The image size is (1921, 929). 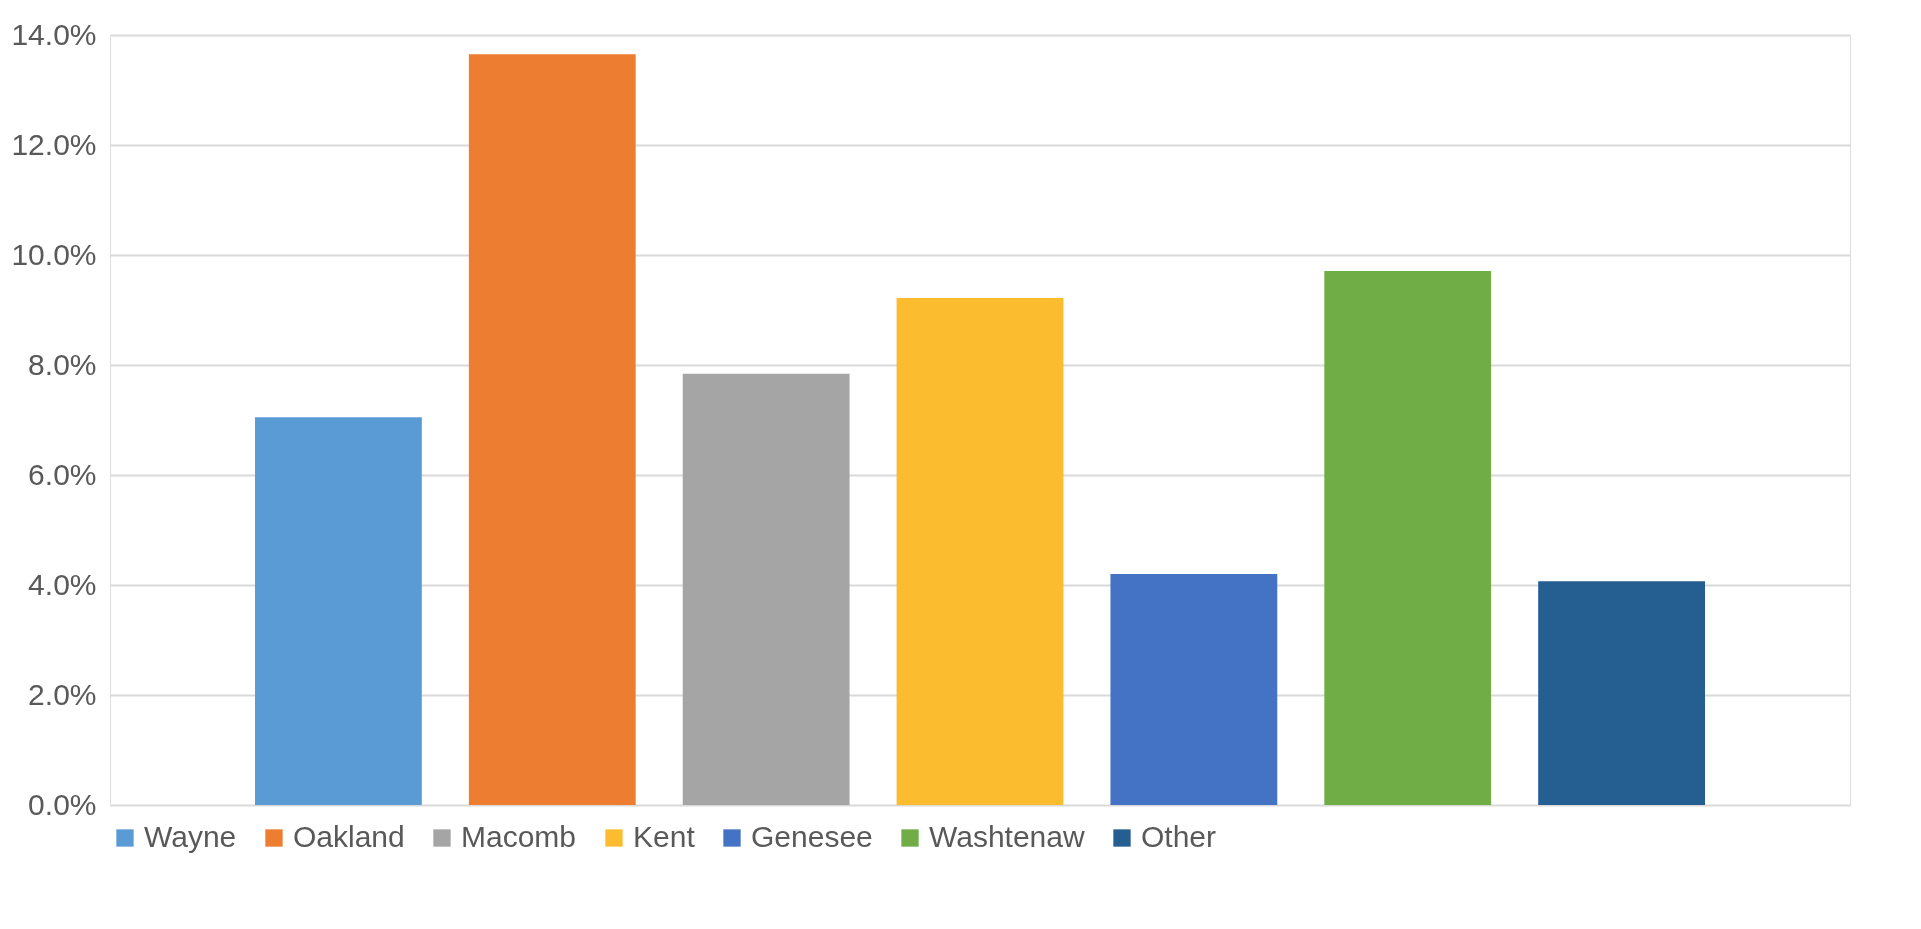 I want to click on y-tick-label: 8.0%, so click(x=62, y=364).